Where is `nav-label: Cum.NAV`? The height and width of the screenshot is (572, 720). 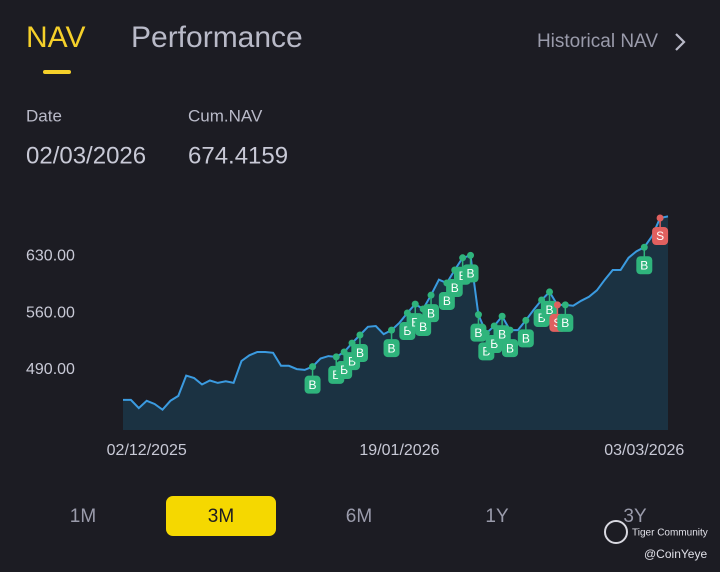
nav-label: Cum.NAV is located at coordinates (225, 115).